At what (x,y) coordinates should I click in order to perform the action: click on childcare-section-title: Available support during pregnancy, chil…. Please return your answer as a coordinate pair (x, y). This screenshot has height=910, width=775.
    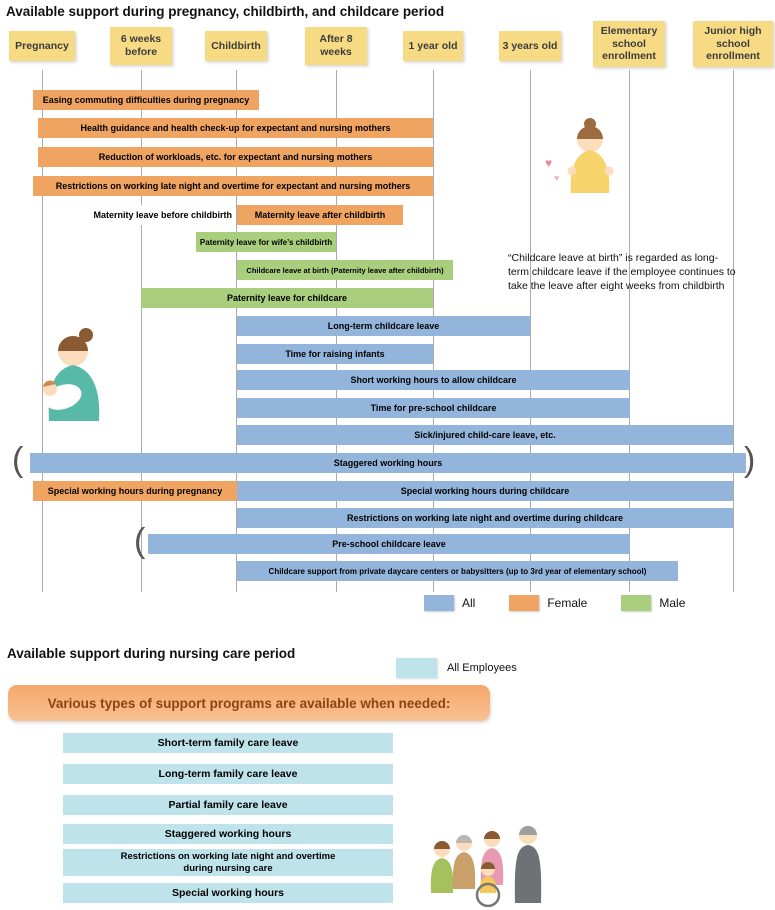
    Looking at the image, I should click on (225, 11).